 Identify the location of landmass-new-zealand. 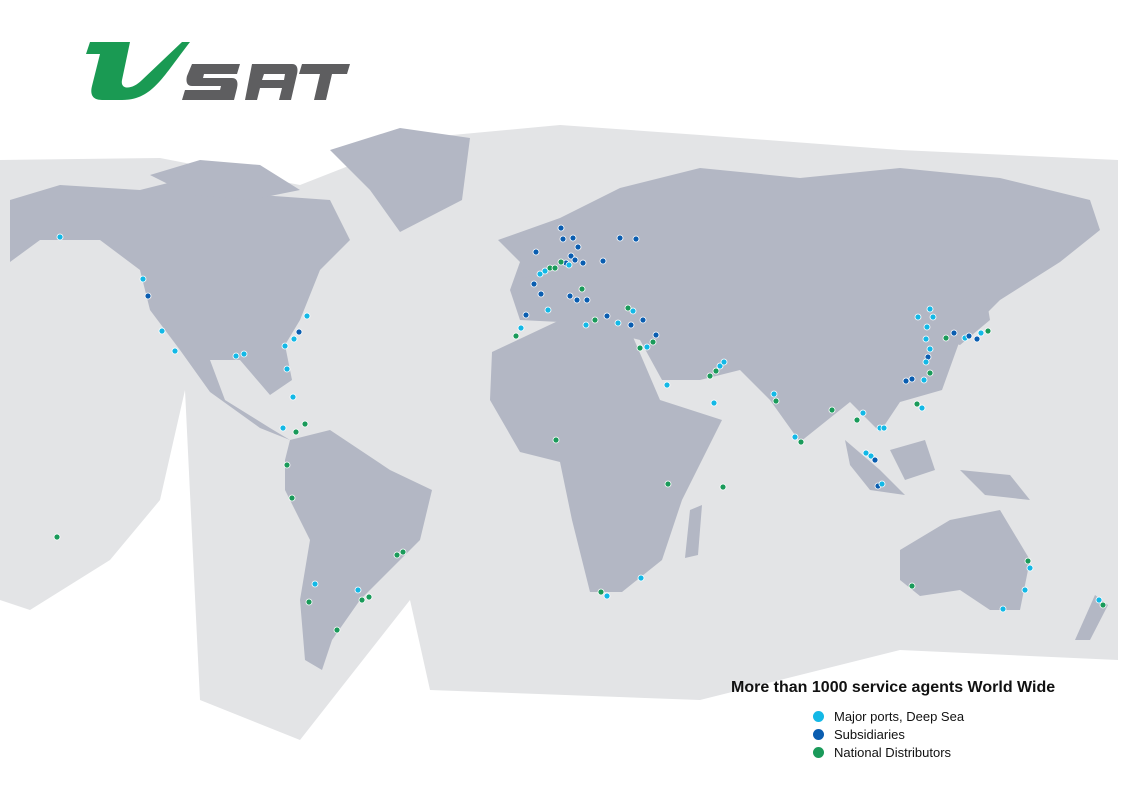
(1091, 617).